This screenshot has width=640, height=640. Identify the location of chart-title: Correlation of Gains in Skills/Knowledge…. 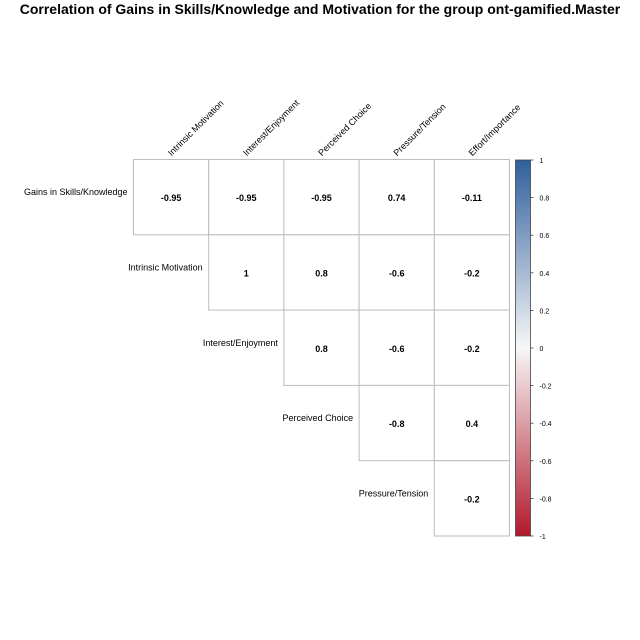
(320, 9).